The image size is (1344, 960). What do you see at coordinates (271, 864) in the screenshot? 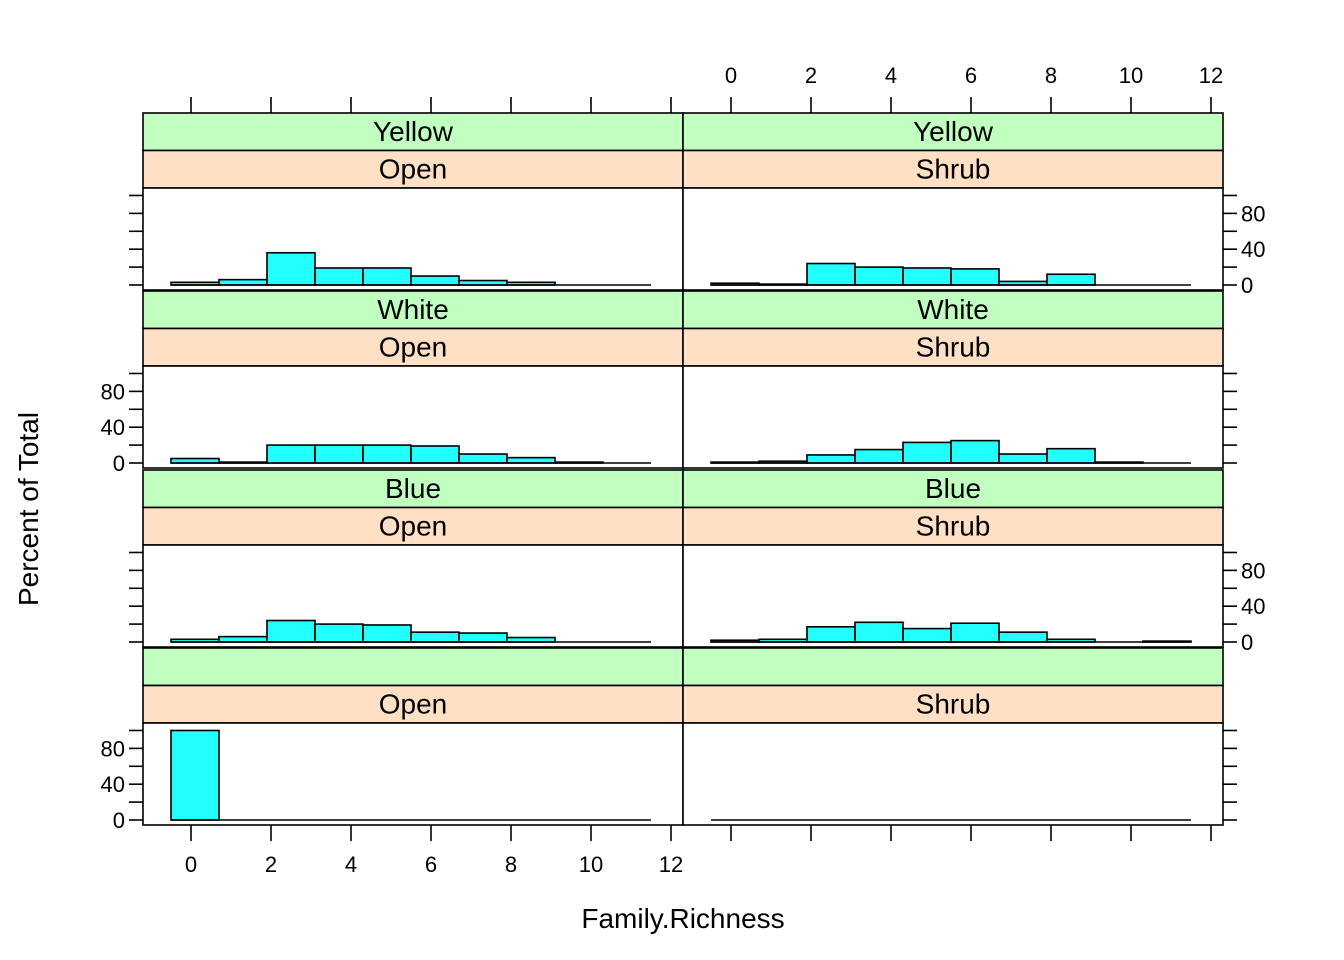
I see `x-tick-label-bottom: 2` at bounding box center [271, 864].